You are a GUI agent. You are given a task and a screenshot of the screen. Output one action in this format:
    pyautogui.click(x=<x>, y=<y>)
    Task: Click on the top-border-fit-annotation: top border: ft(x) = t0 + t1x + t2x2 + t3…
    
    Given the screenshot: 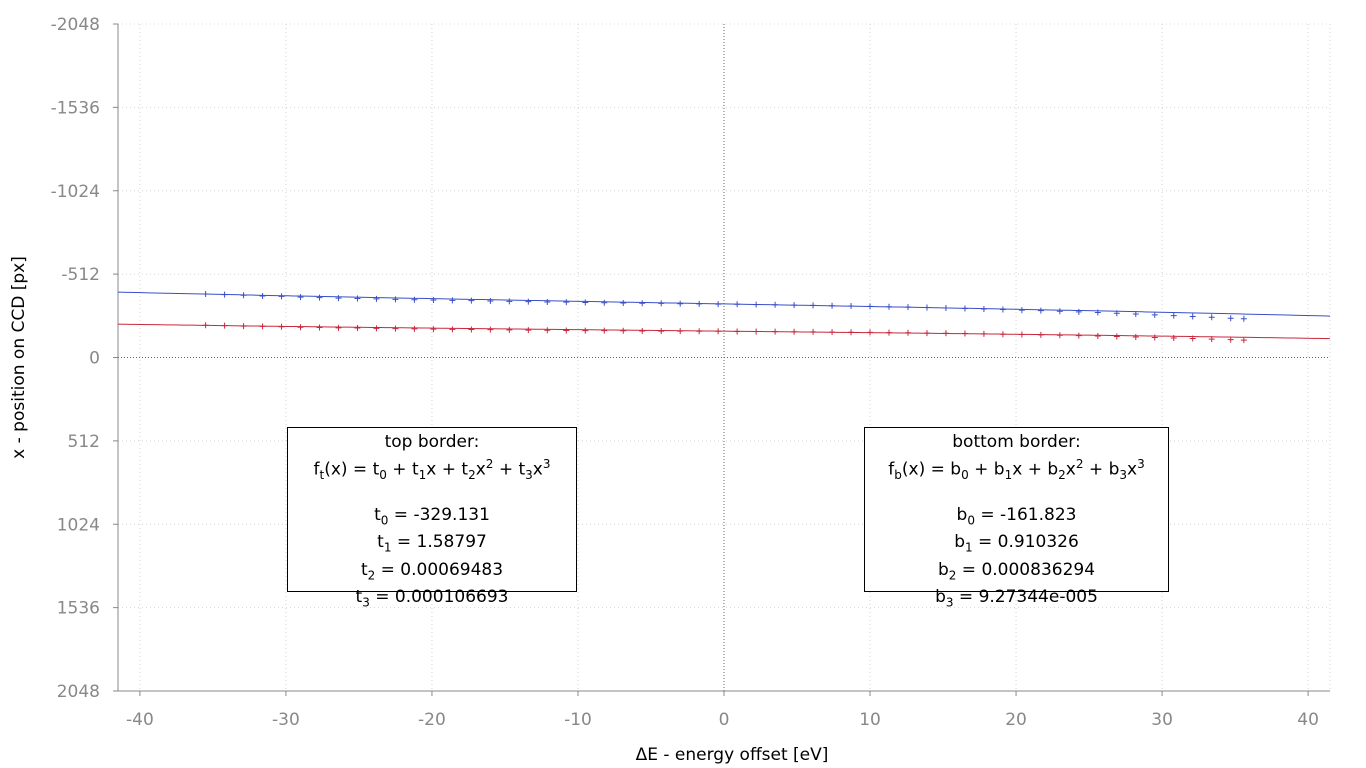 What is the action you would take?
    pyautogui.click(x=432, y=518)
    